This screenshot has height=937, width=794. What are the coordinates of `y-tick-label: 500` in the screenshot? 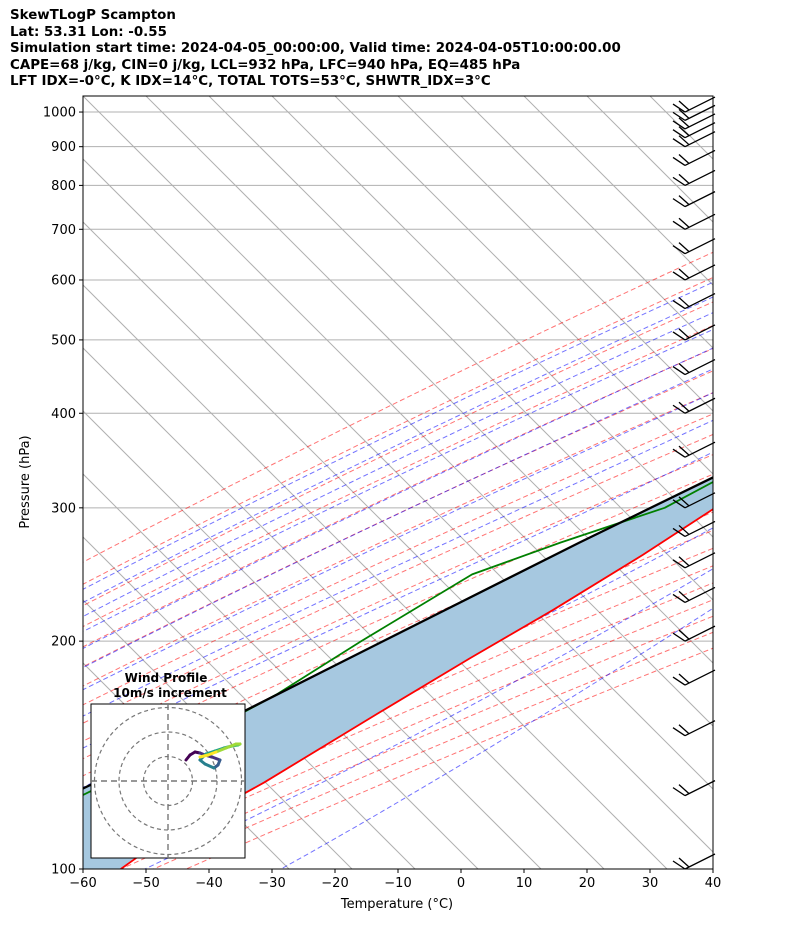 It's located at (63, 340).